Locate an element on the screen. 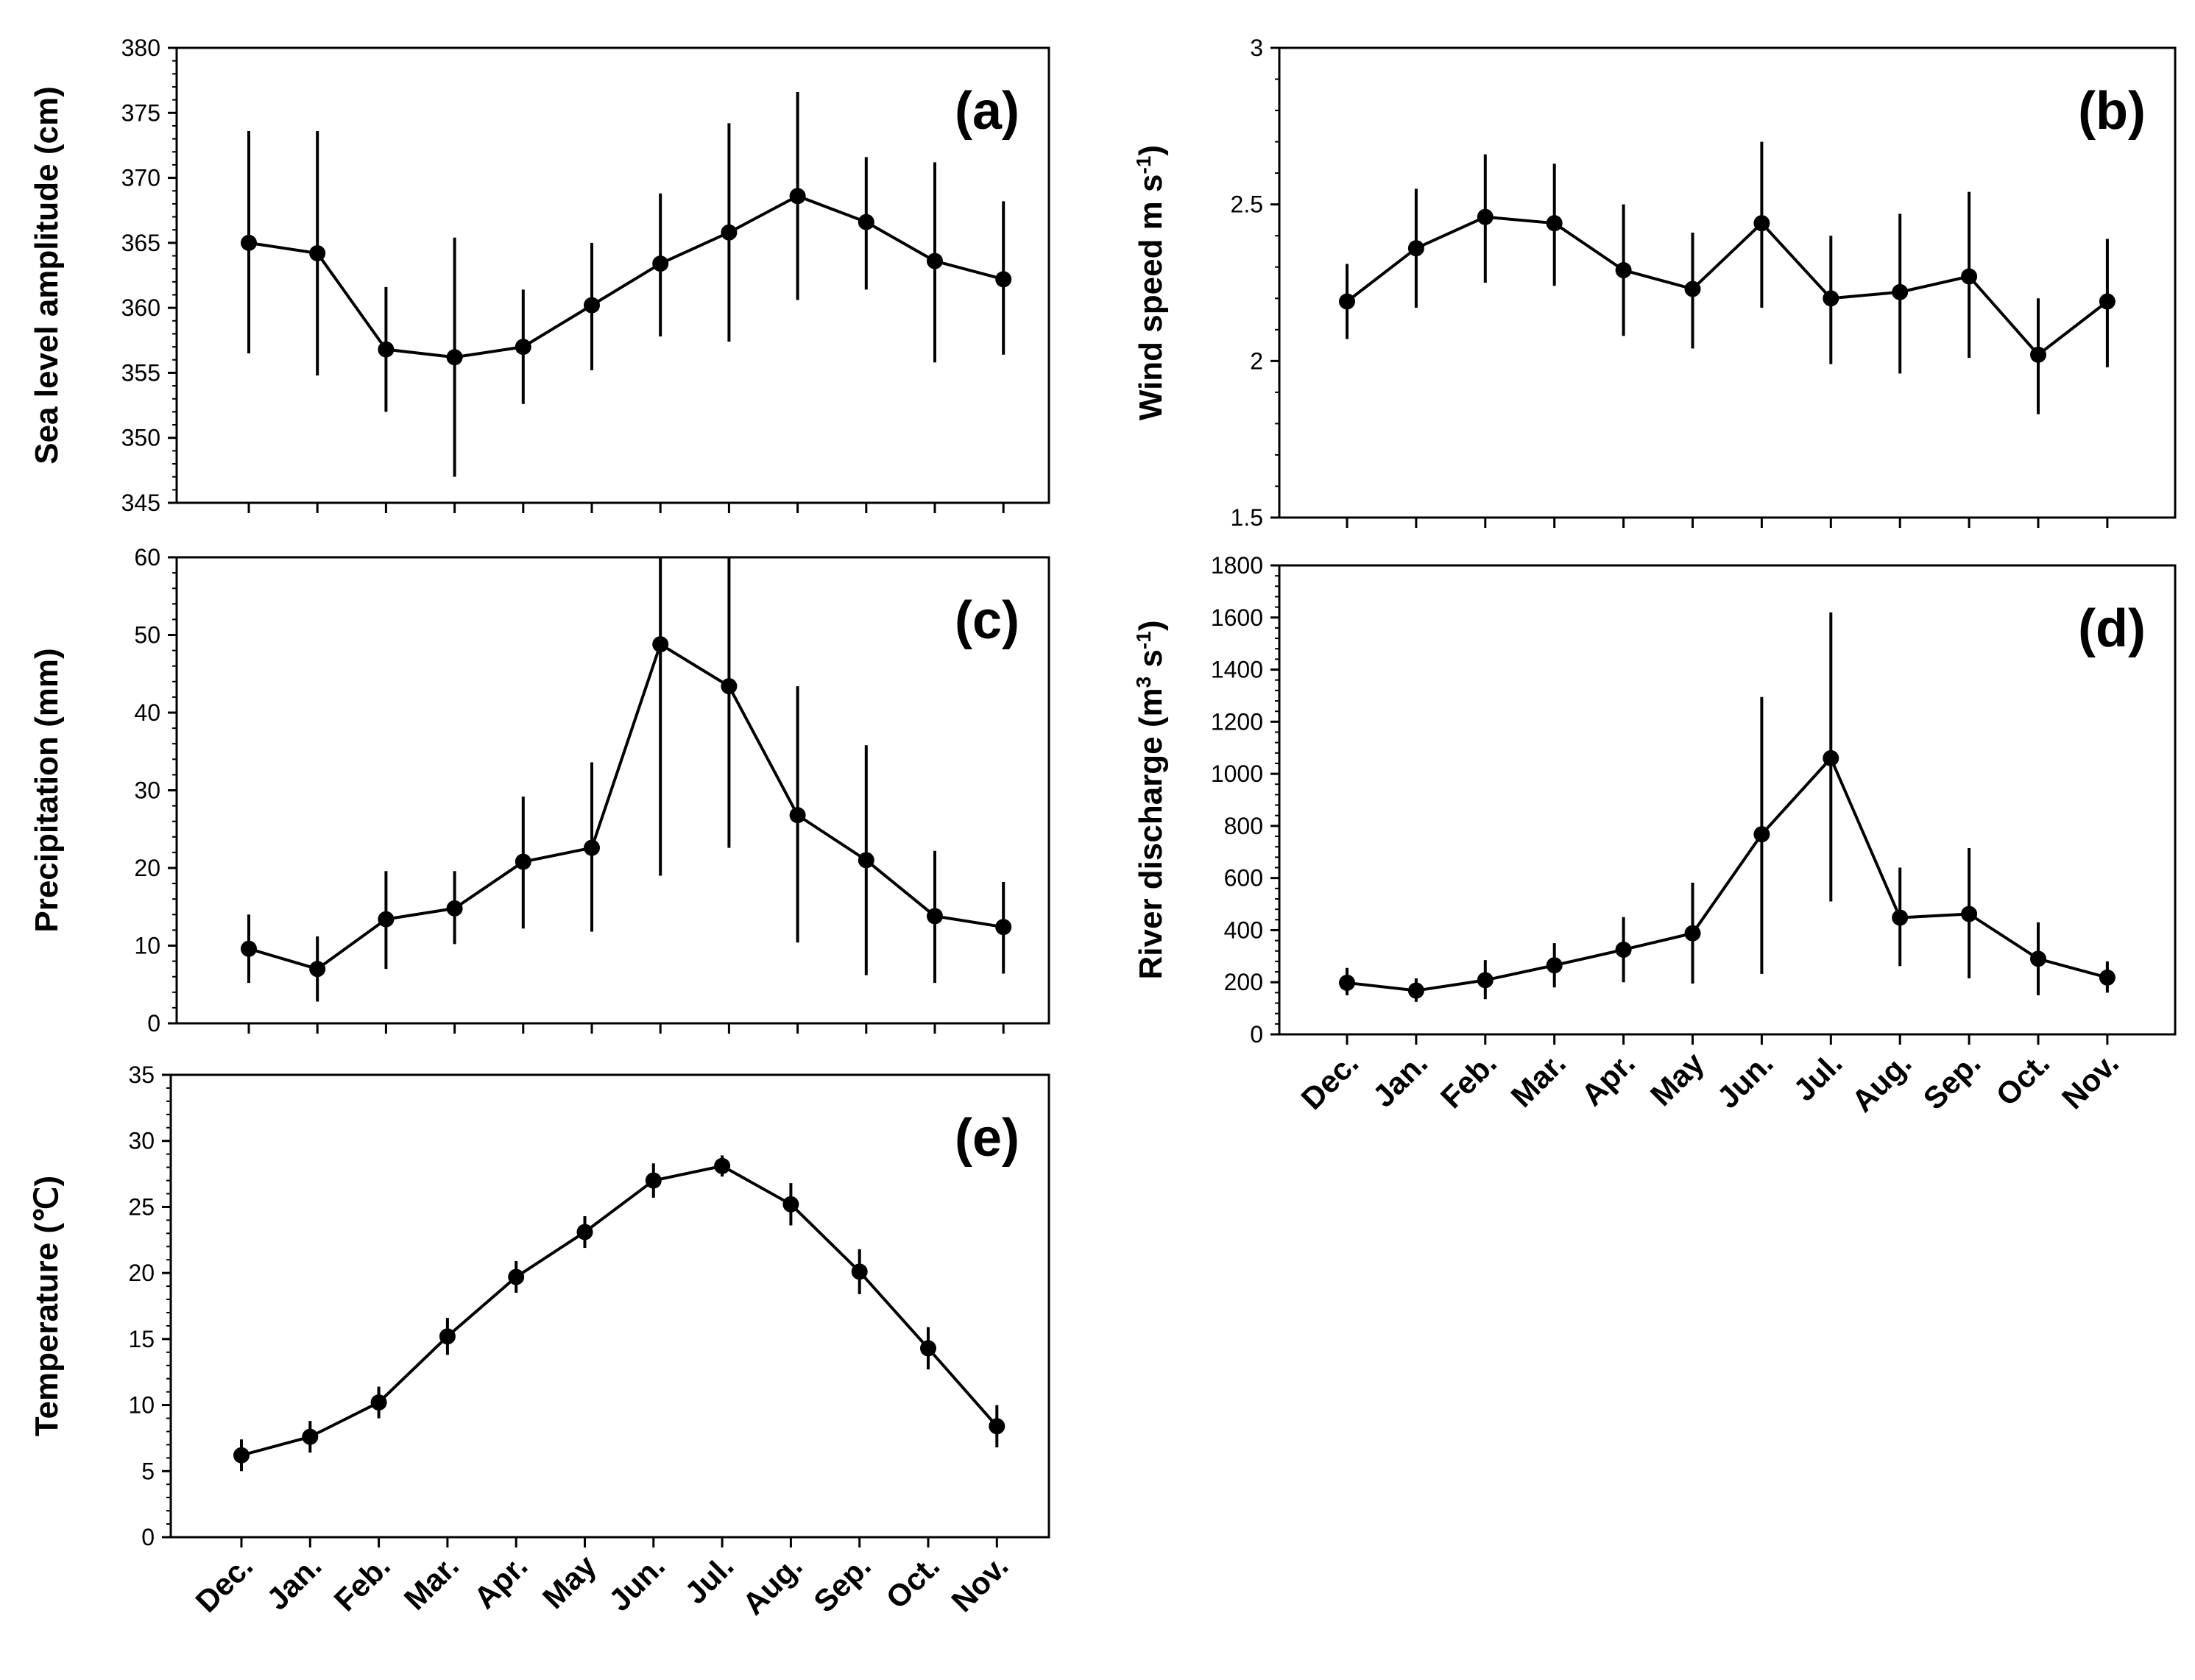 The image size is (2195, 1680). y-tick-label: 15 is located at coordinates (141, 1339).